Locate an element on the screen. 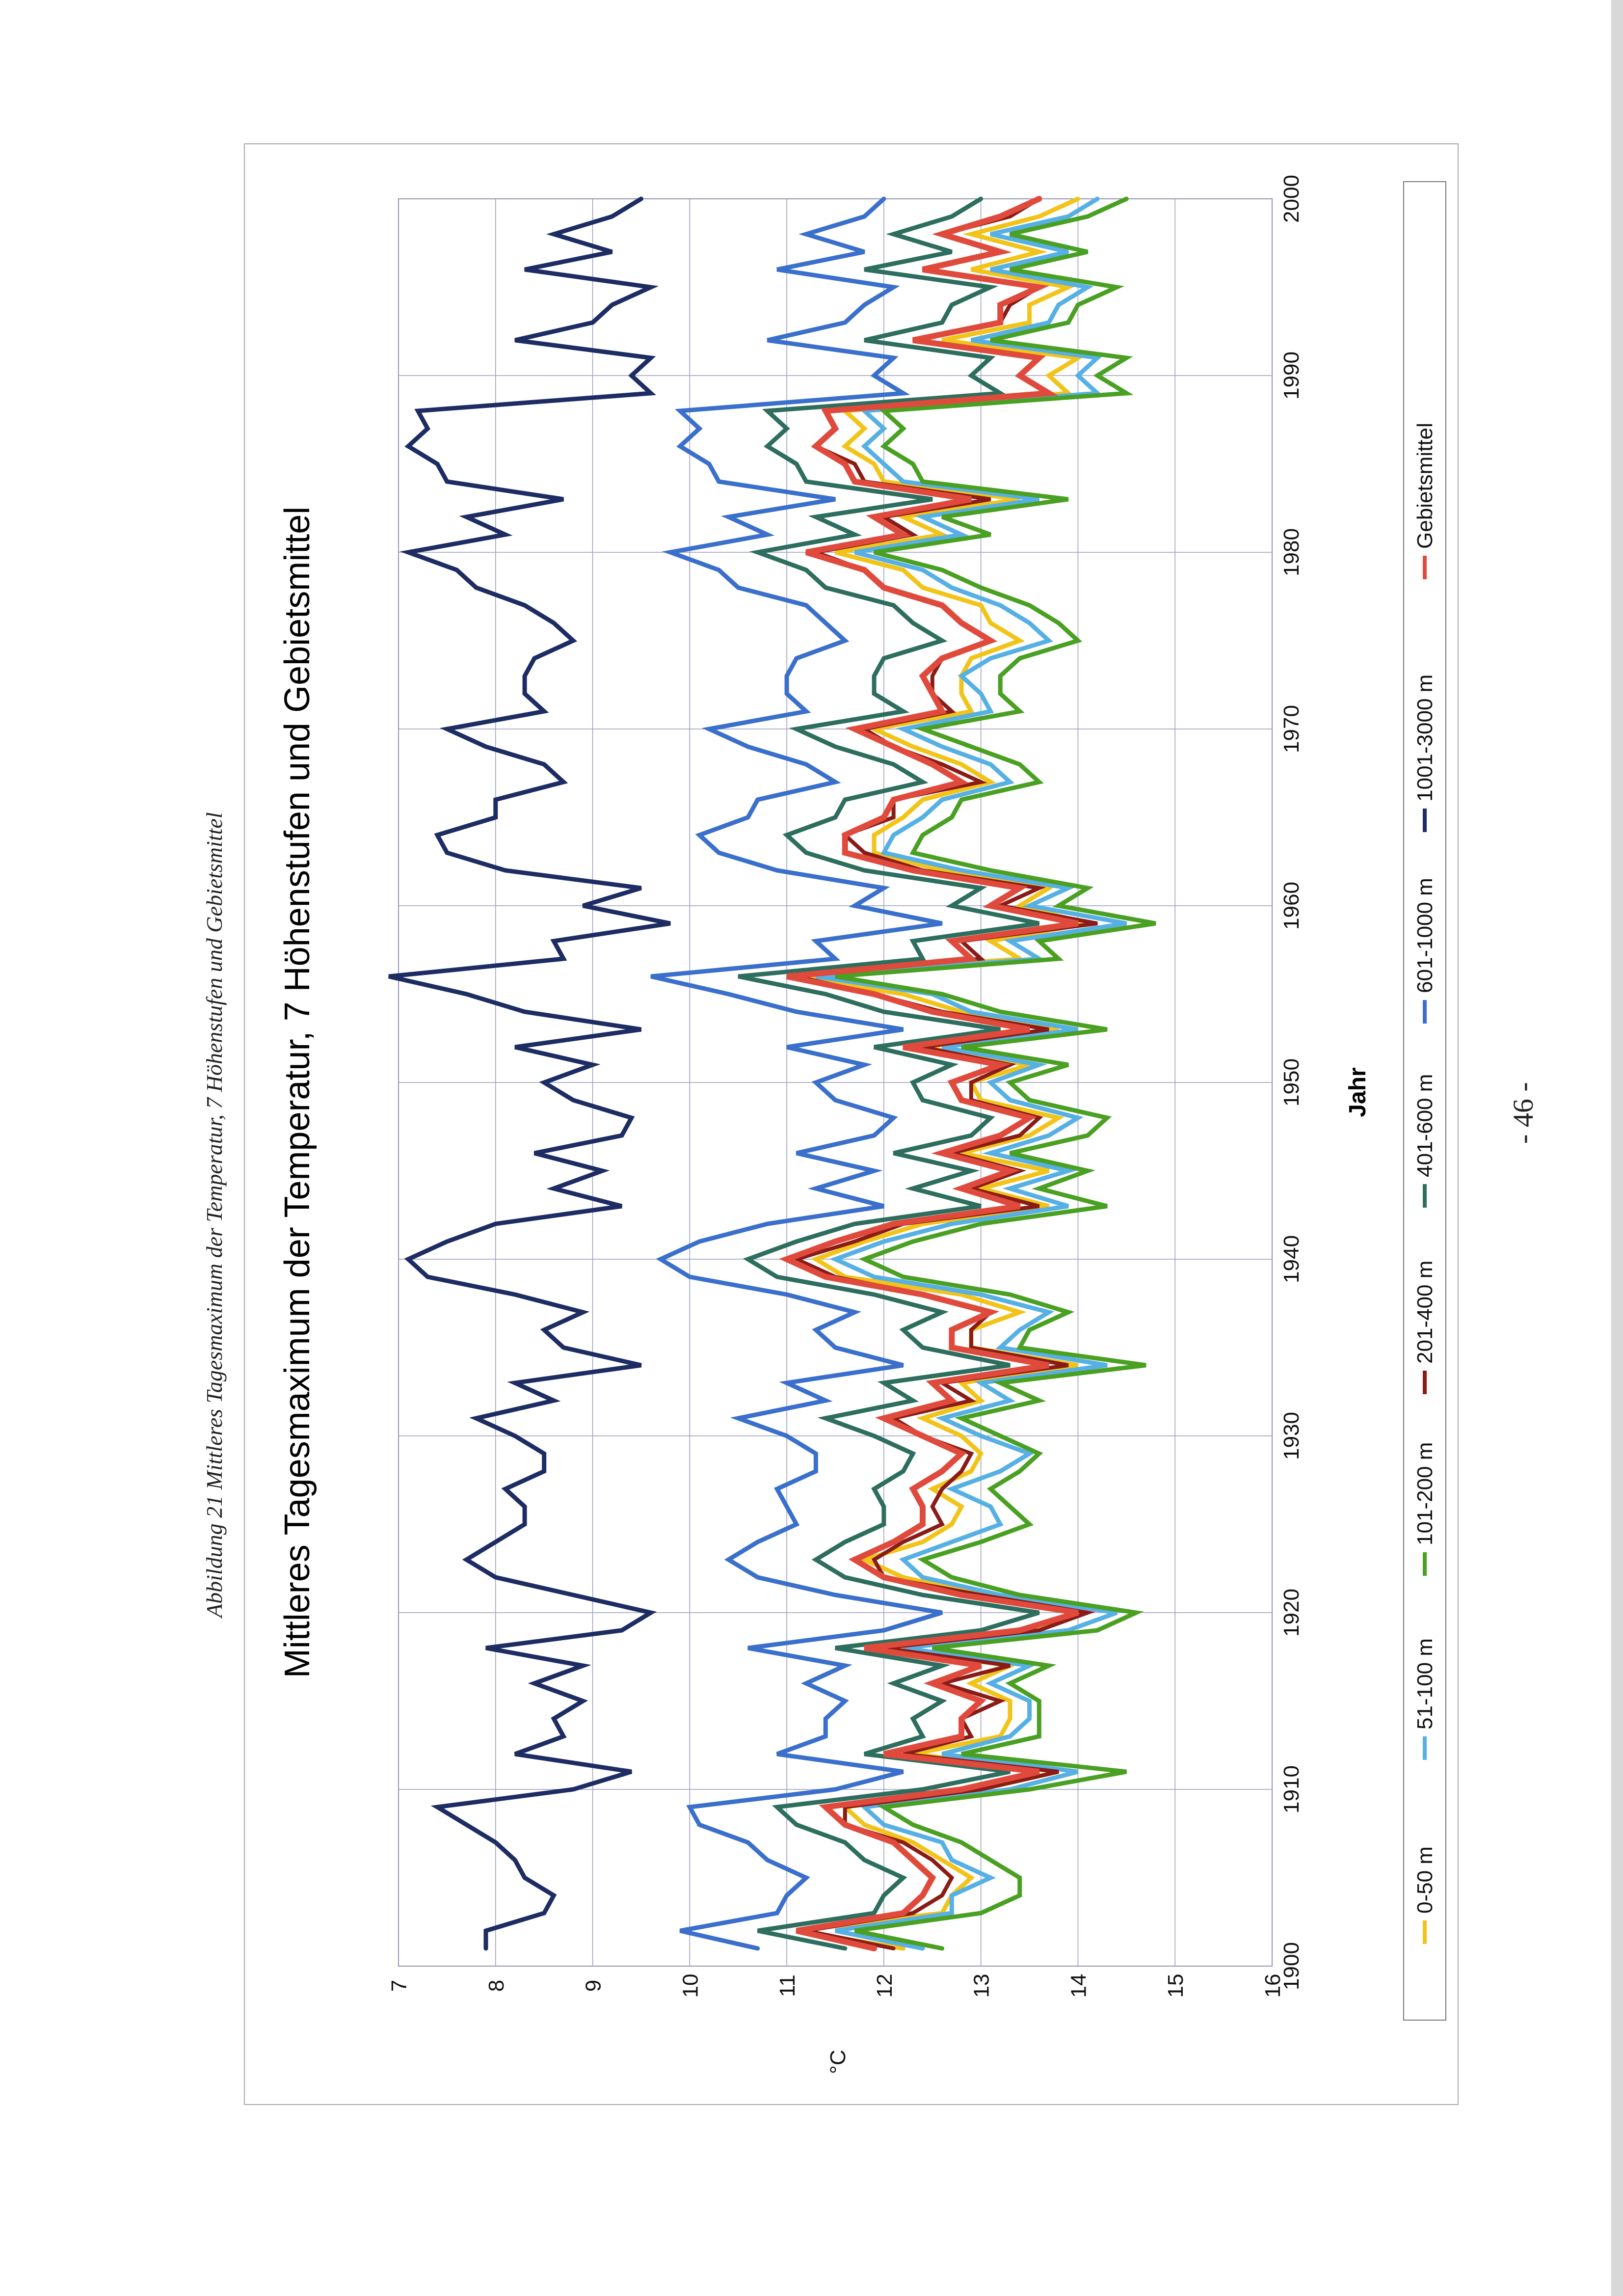 This screenshot has width=1623, height=2296. y-axis-label: °C is located at coordinates (838, 2062).